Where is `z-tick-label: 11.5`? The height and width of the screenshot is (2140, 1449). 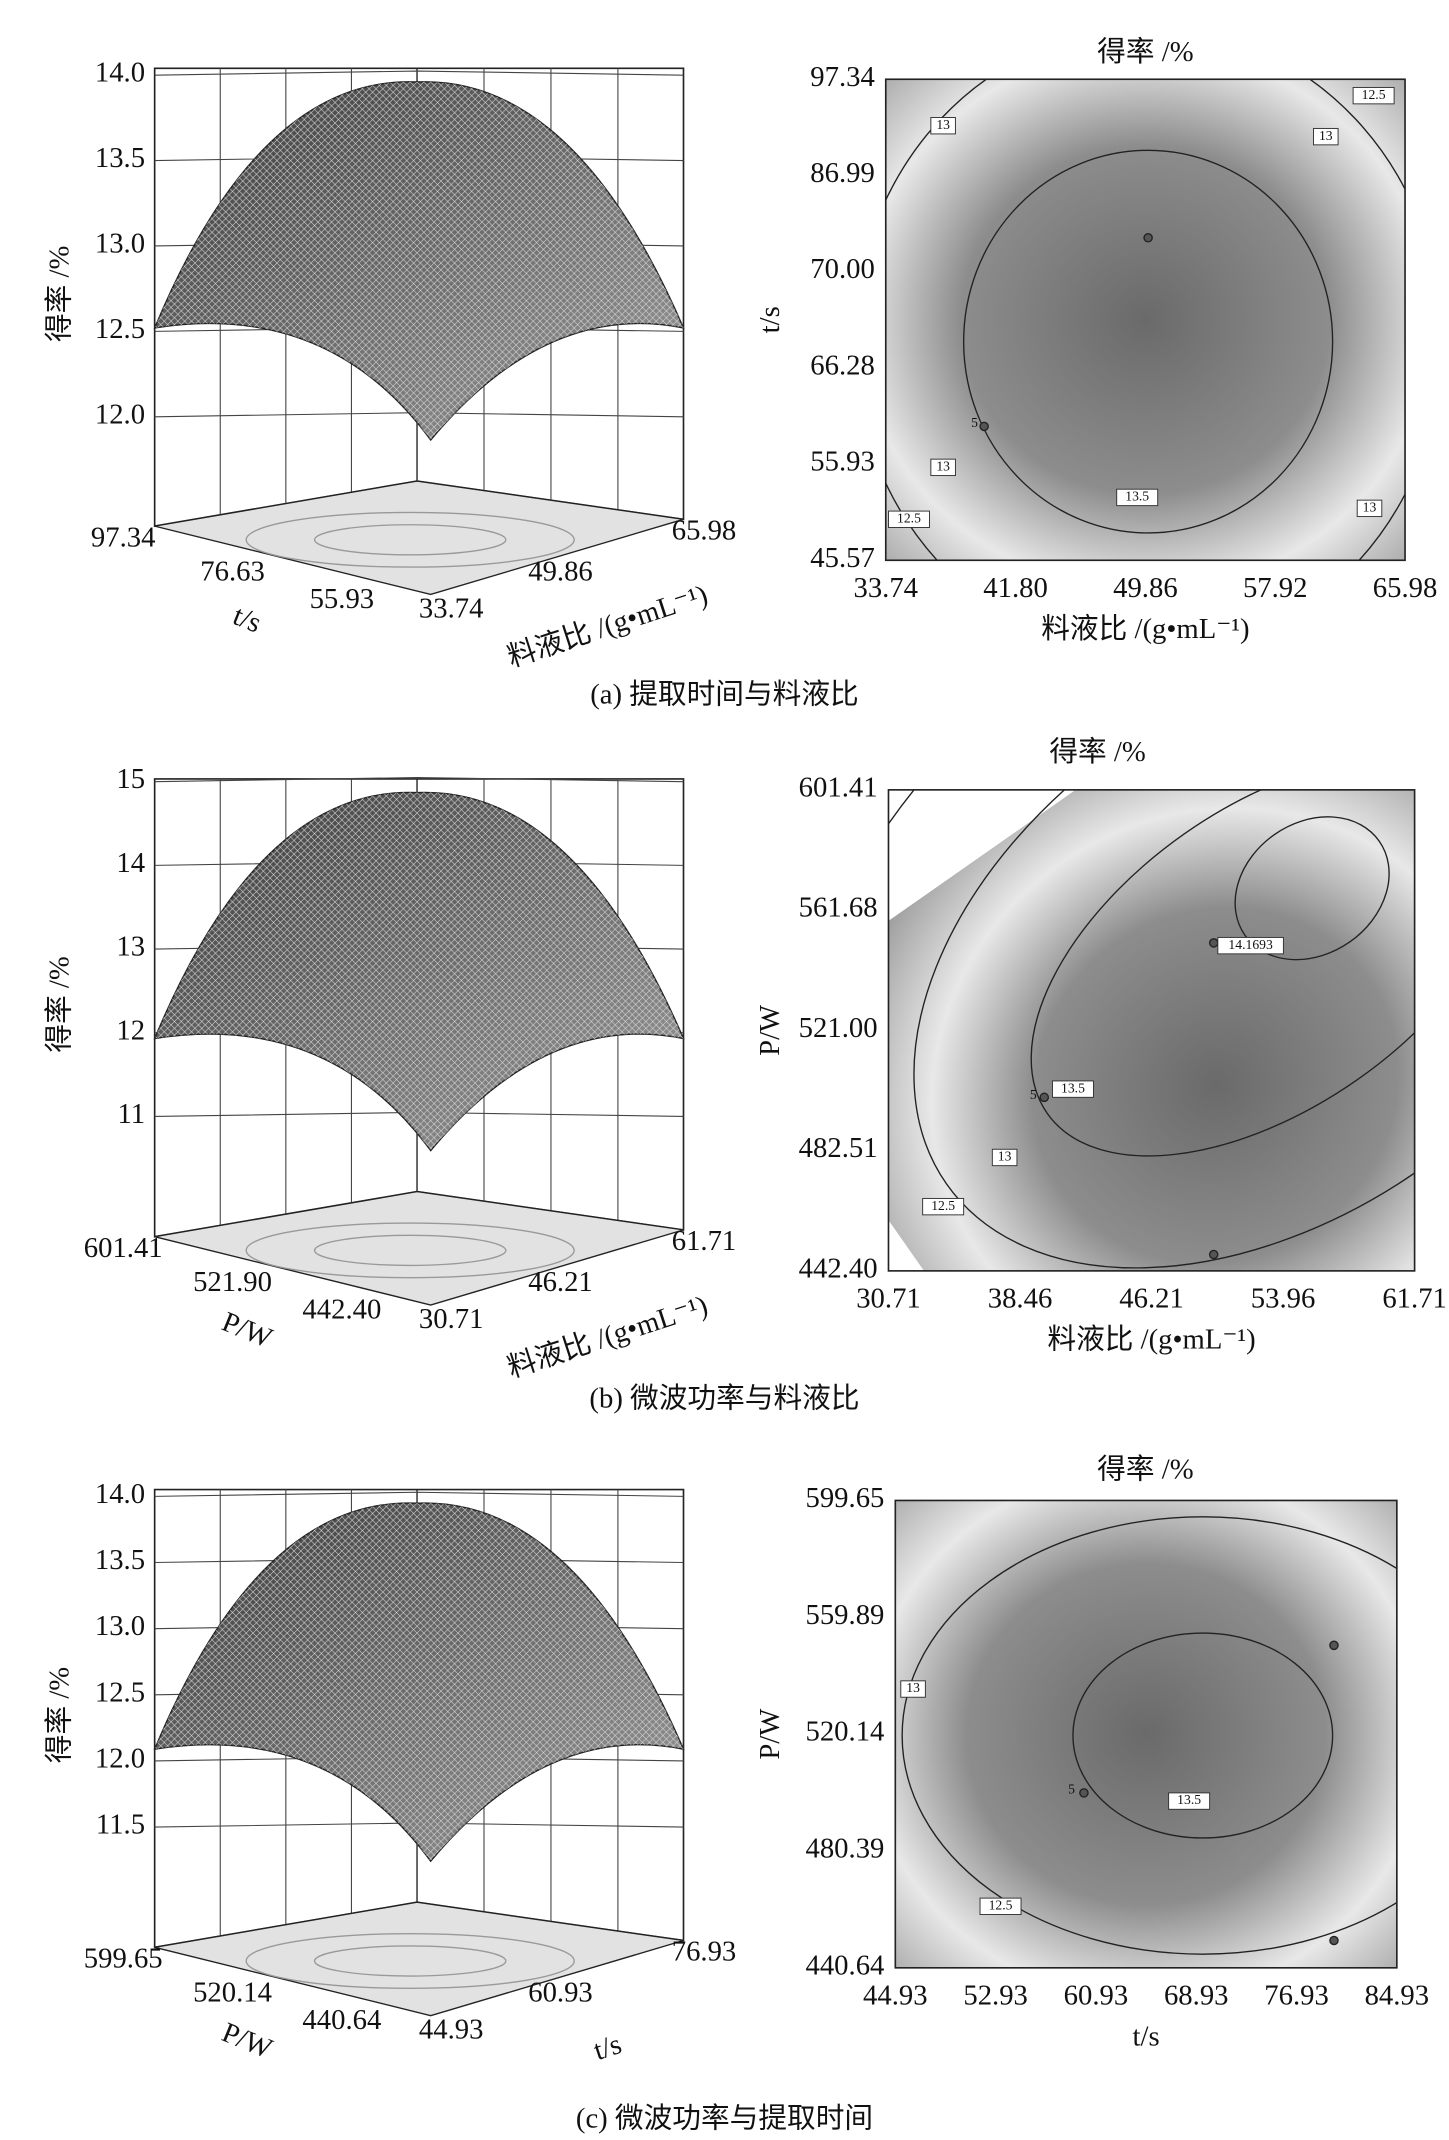 z-tick-label: 11.5 is located at coordinates (120, 1825).